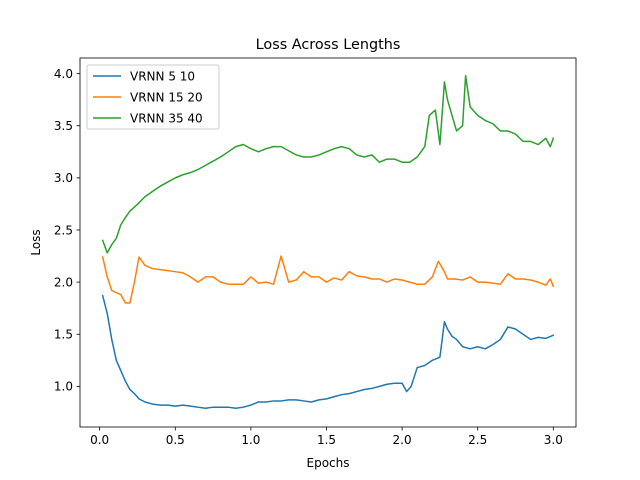 The height and width of the screenshot is (480, 640). I want to click on x-tick-label: 3.0, so click(553, 440).